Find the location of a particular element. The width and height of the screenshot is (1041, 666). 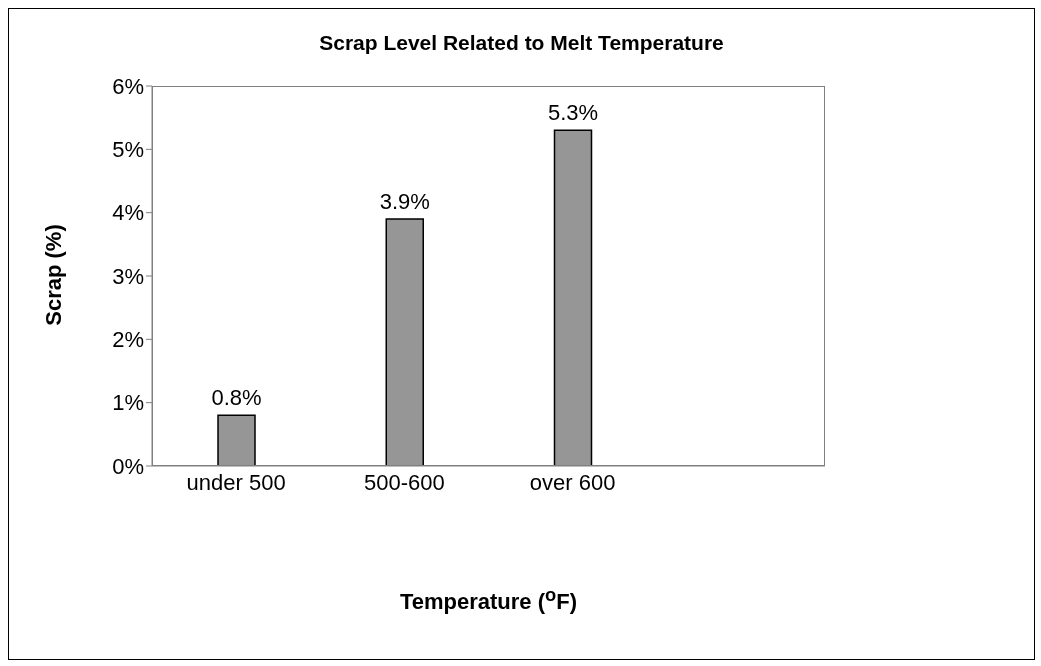

y-axis-title: Scrap (%) is located at coordinates (54, 275).